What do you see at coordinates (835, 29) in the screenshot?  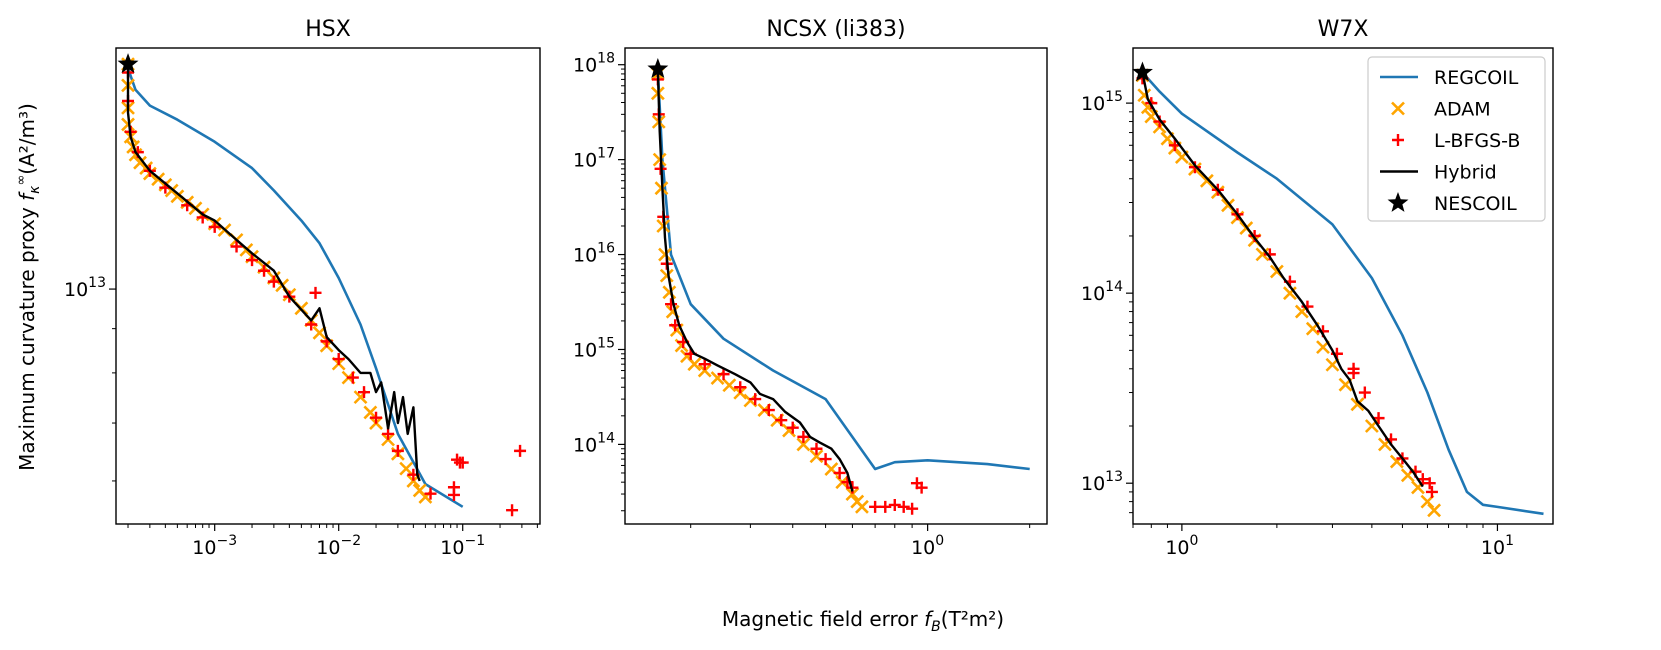 I see `panel-title: NCSX (li383)` at bounding box center [835, 29].